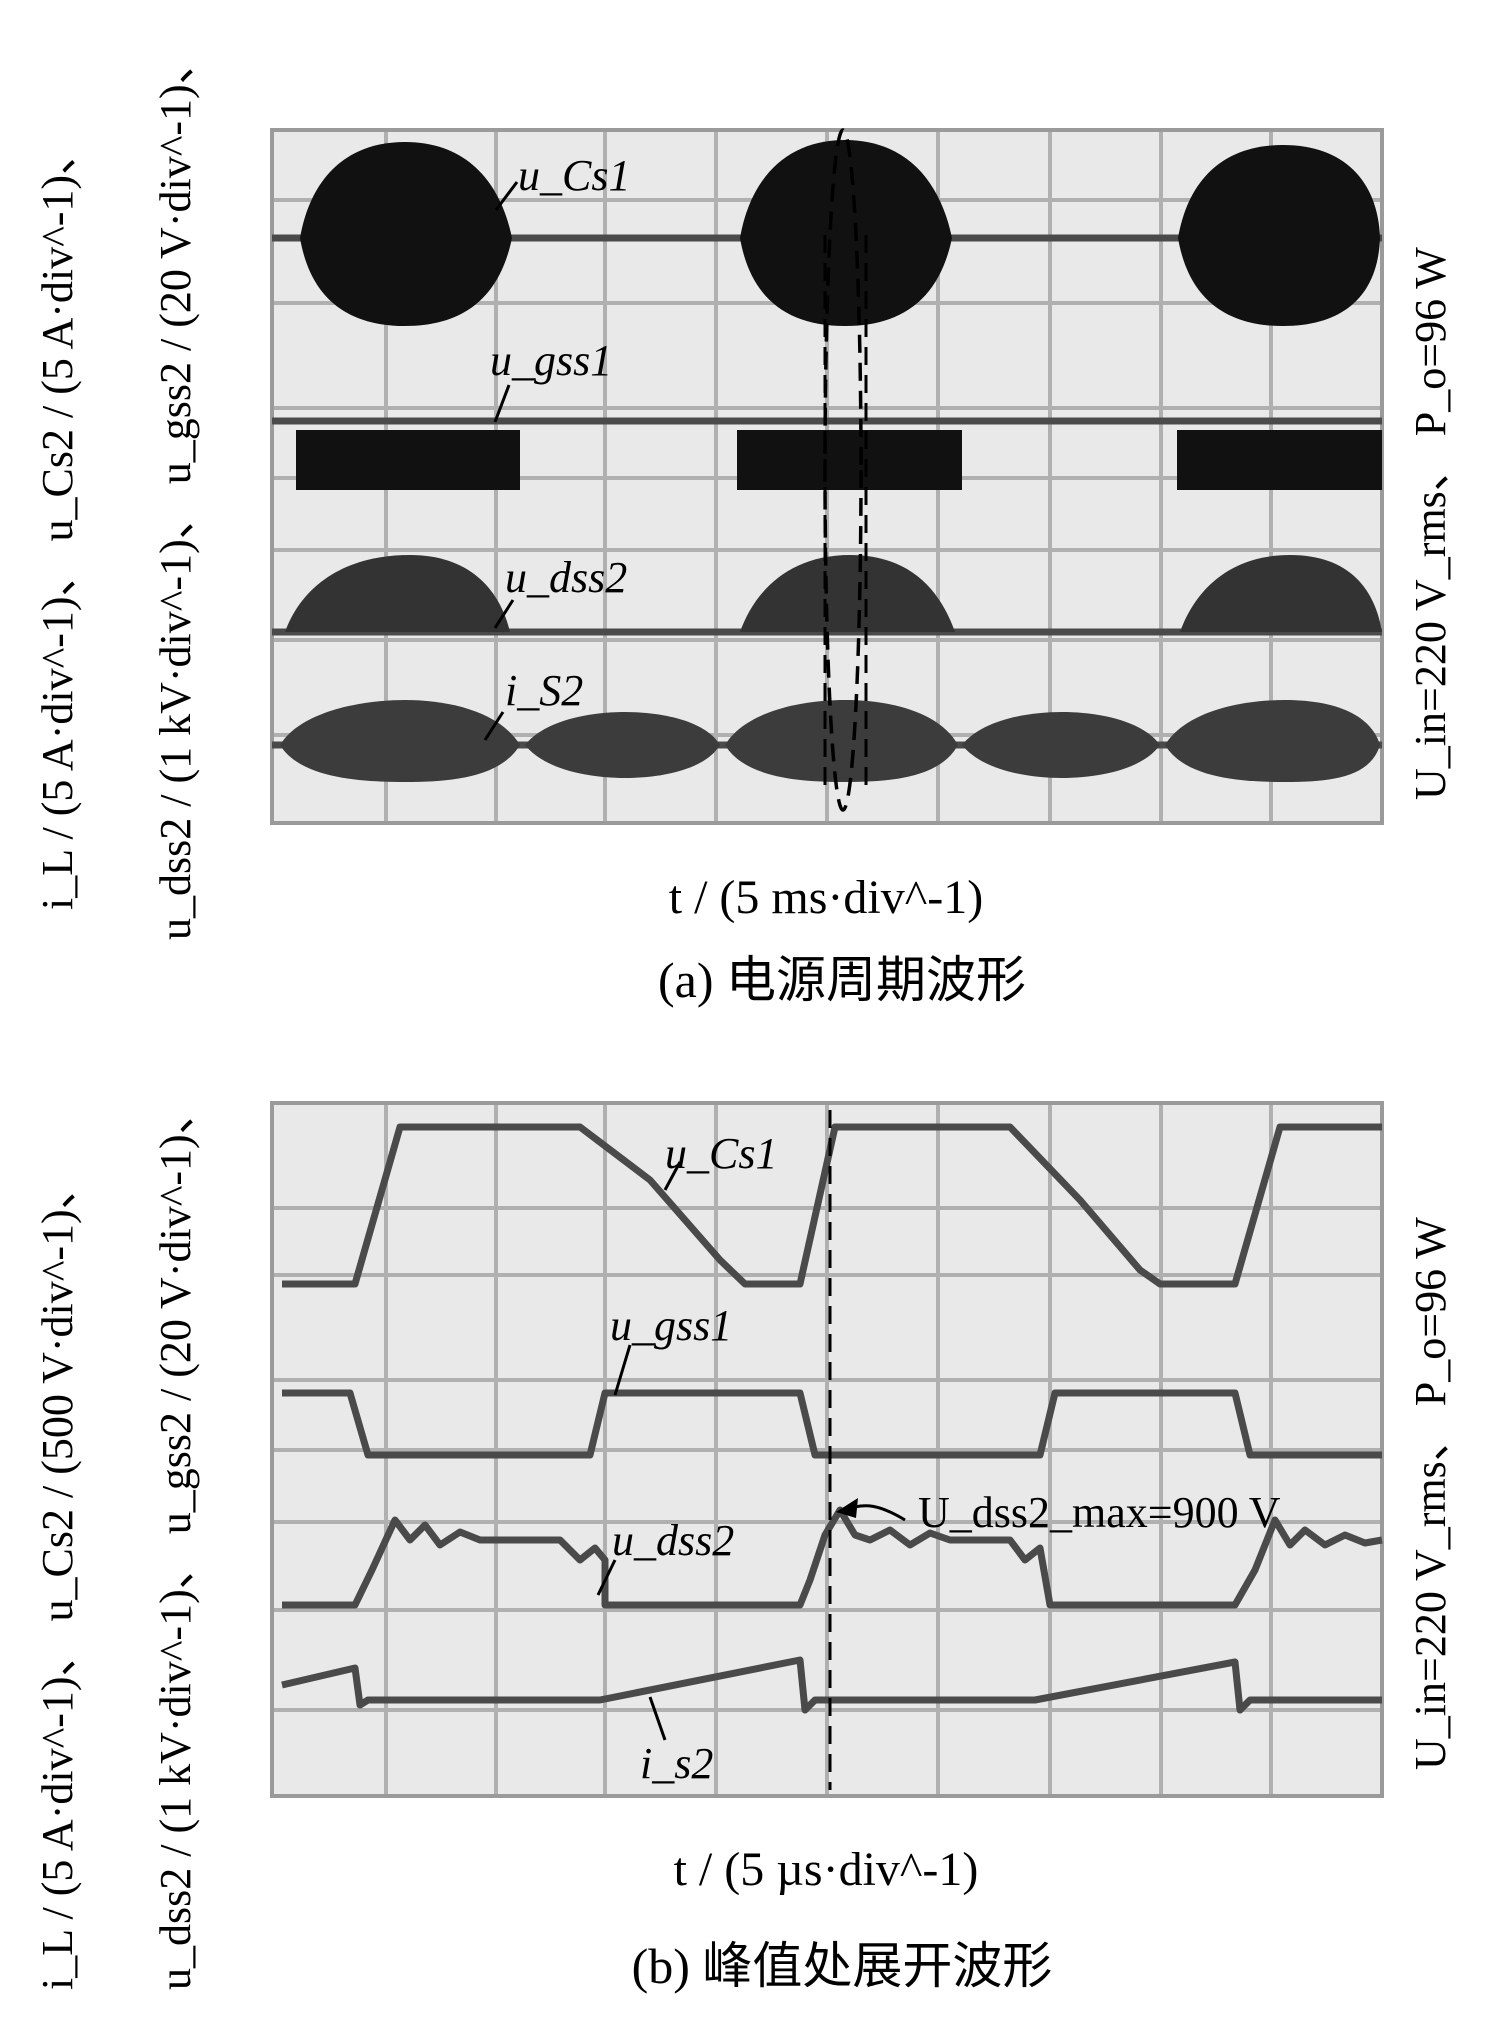 This screenshot has width=1485, height=2023. Describe the element at coordinates (1430, 523) in the screenshot. I see `panel-a-right-condition: U_in=220 V_rms、 P_o=96 W` at that location.